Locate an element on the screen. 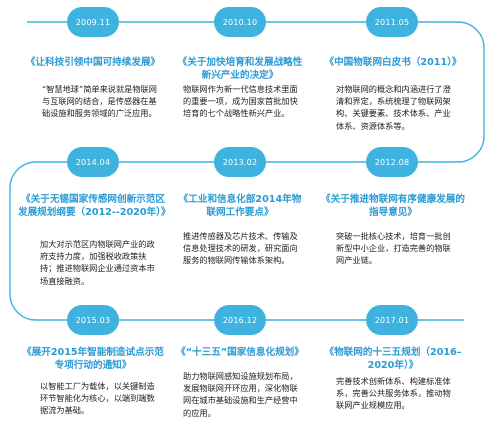 The width and height of the screenshot is (490, 433). date-badge-2013: 2013.02 is located at coordinates (240, 162).